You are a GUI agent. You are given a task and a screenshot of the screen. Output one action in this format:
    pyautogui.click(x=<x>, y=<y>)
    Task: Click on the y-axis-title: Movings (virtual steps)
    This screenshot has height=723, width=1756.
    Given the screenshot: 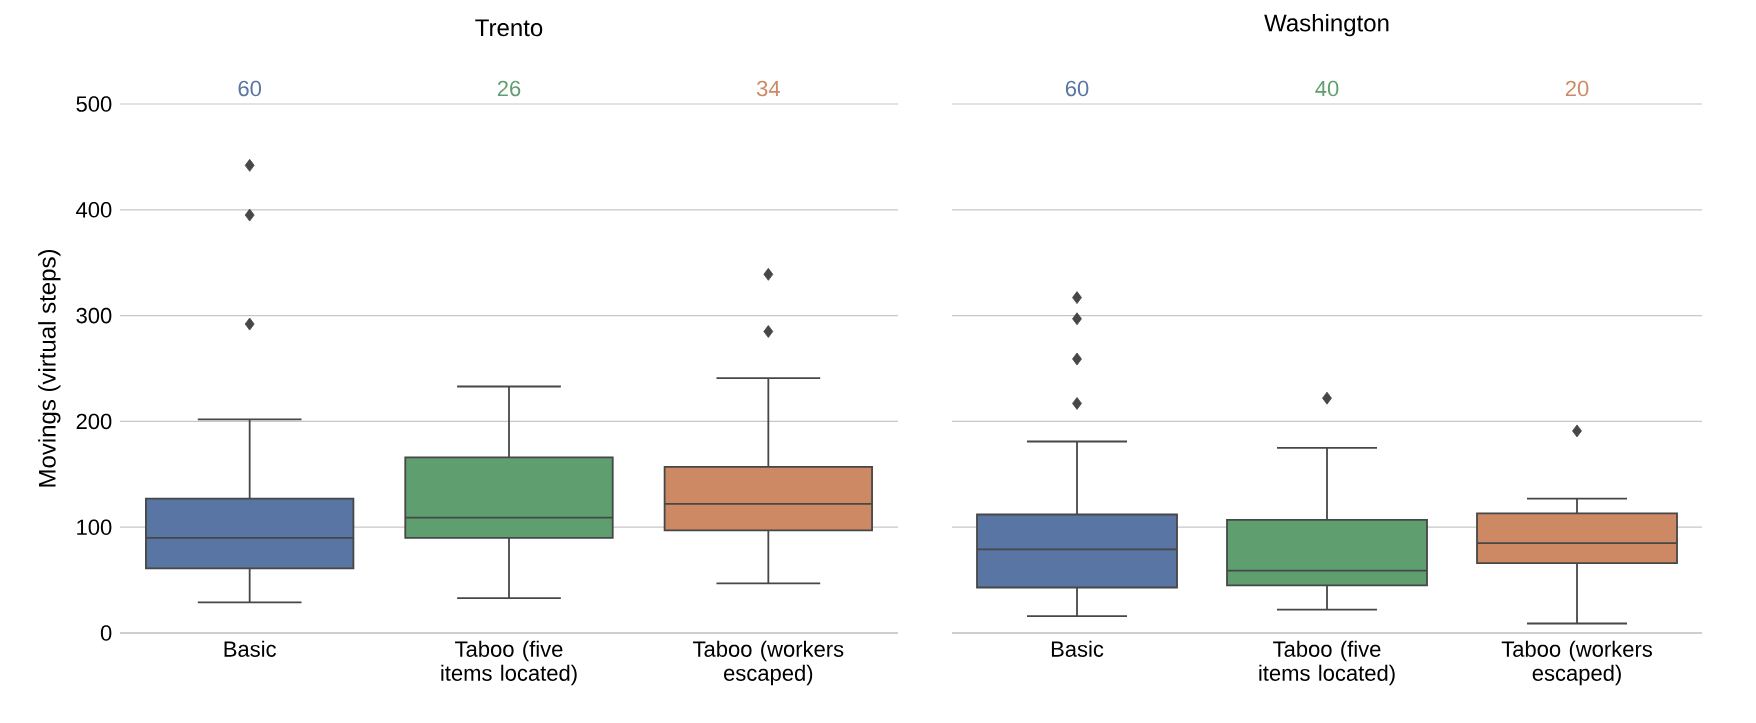 What is the action you would take?
    pyautogui.click(x=49, y=368)
    